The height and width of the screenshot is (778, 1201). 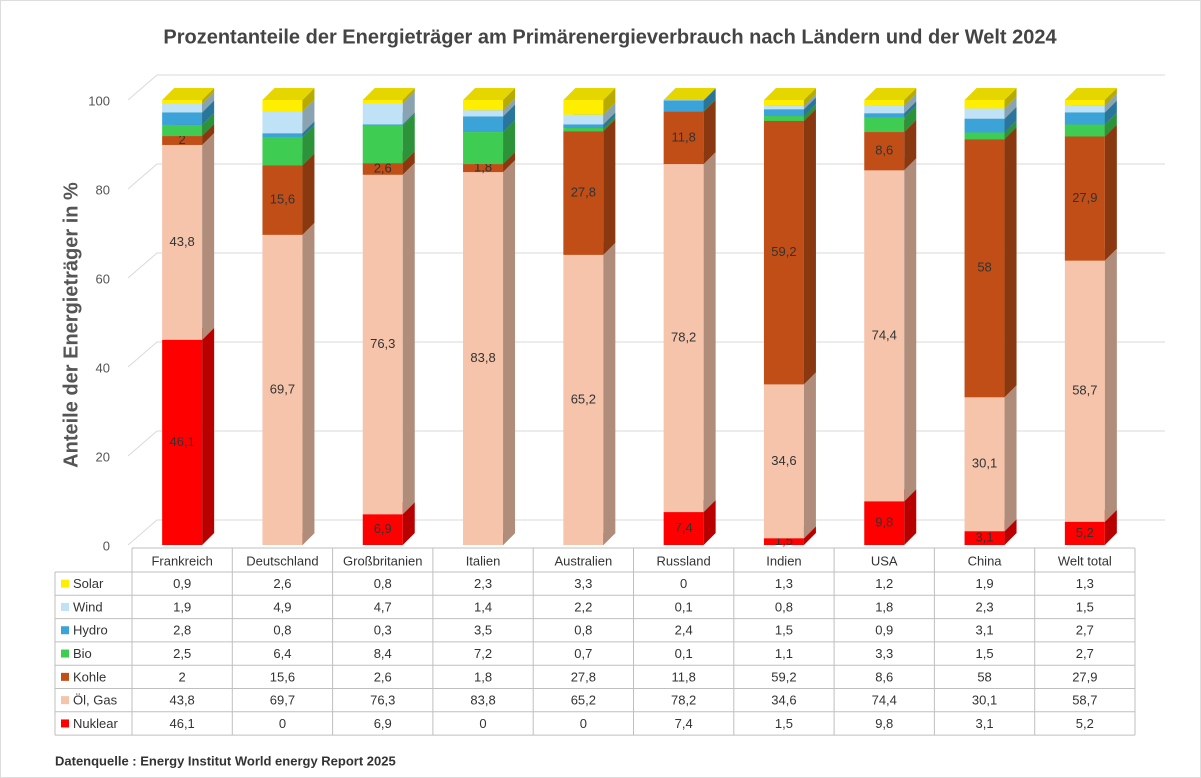 I want to click on table-cell: 1,8, so click(x=884, y=606).